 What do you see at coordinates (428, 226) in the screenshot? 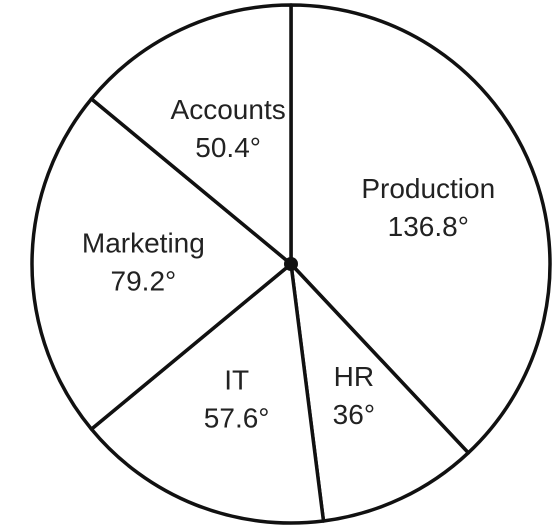
I see `slice-value-label: 136.8°` at bounding box center [428, 226].